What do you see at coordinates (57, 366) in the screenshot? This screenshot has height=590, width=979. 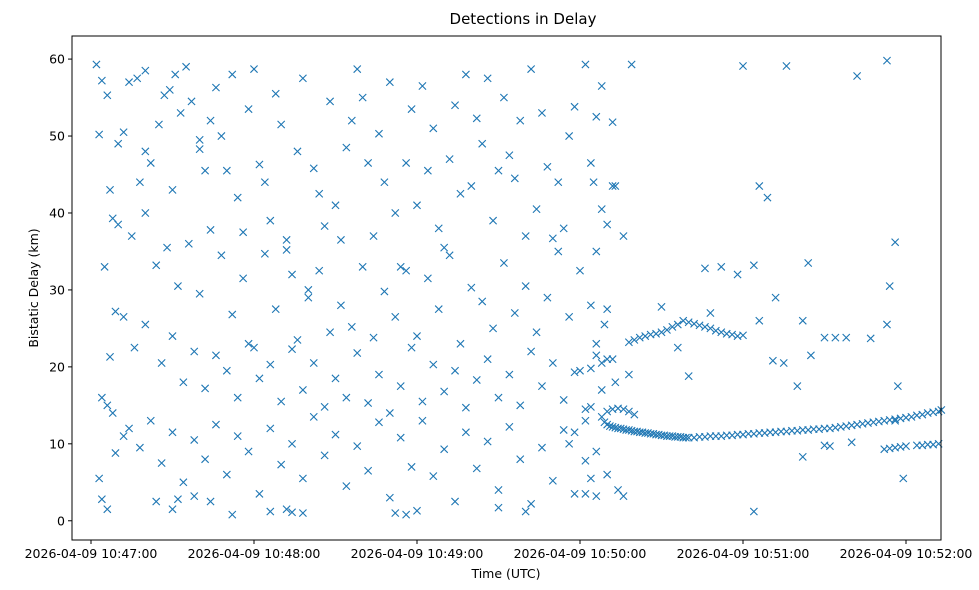 I see `y-tick-label: 20` at bounding box center [57, 366].